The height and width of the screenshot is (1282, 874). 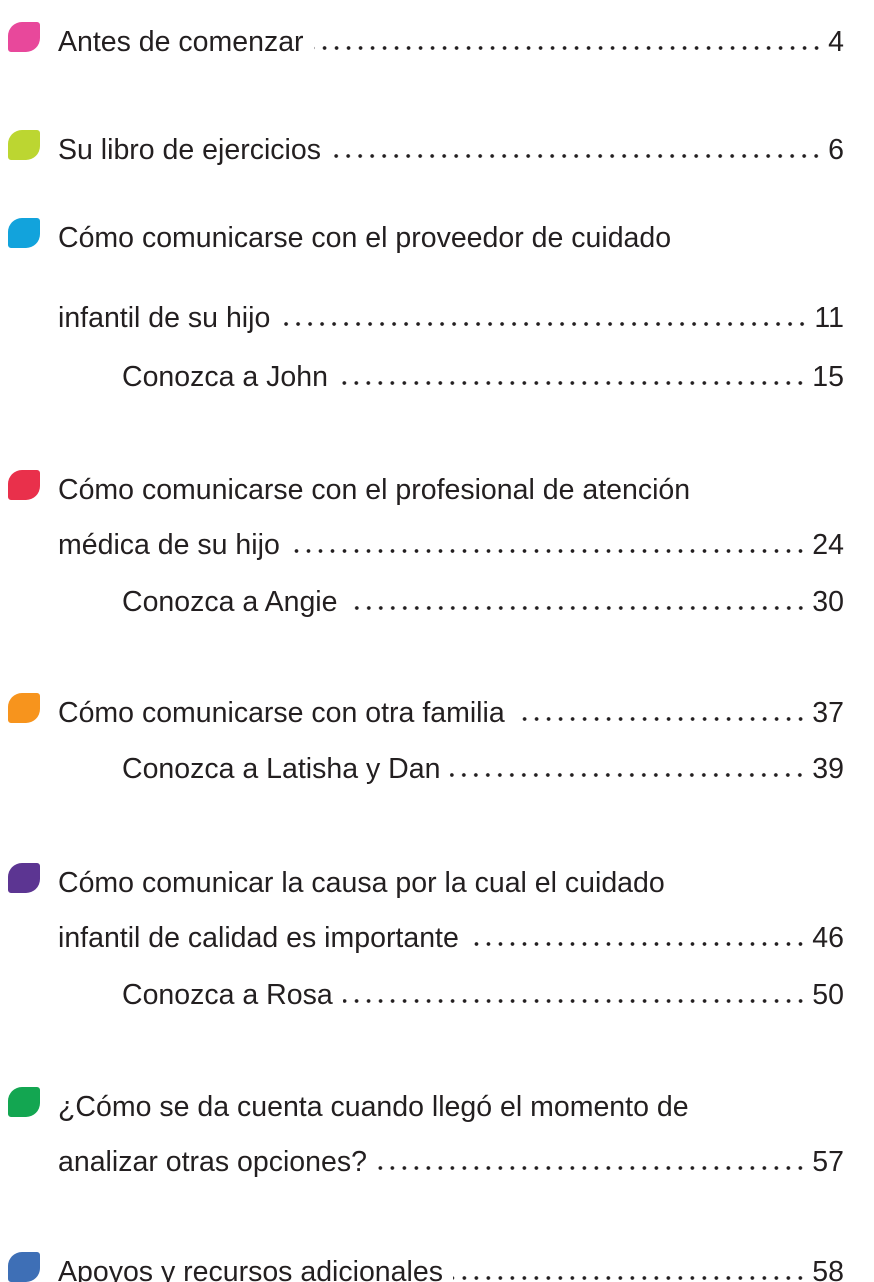 What do you see at coordinates (169, 545) in the screenshot?
I see `entry-title: médica de su hijo` at bounding box center [169, 545].